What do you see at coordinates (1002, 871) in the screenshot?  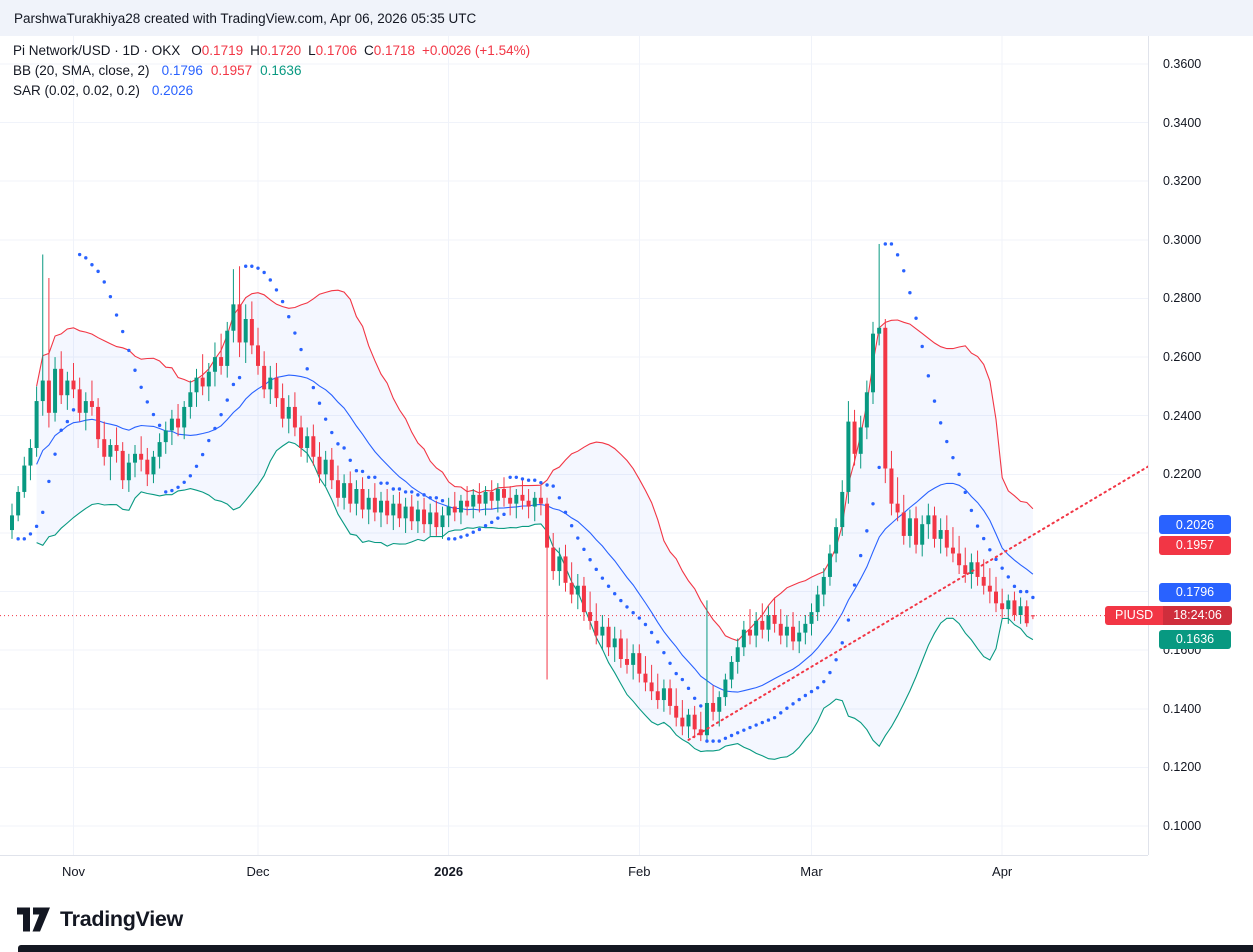 I see `time-axis-label: Apr` at bounding box center [1002, 871].